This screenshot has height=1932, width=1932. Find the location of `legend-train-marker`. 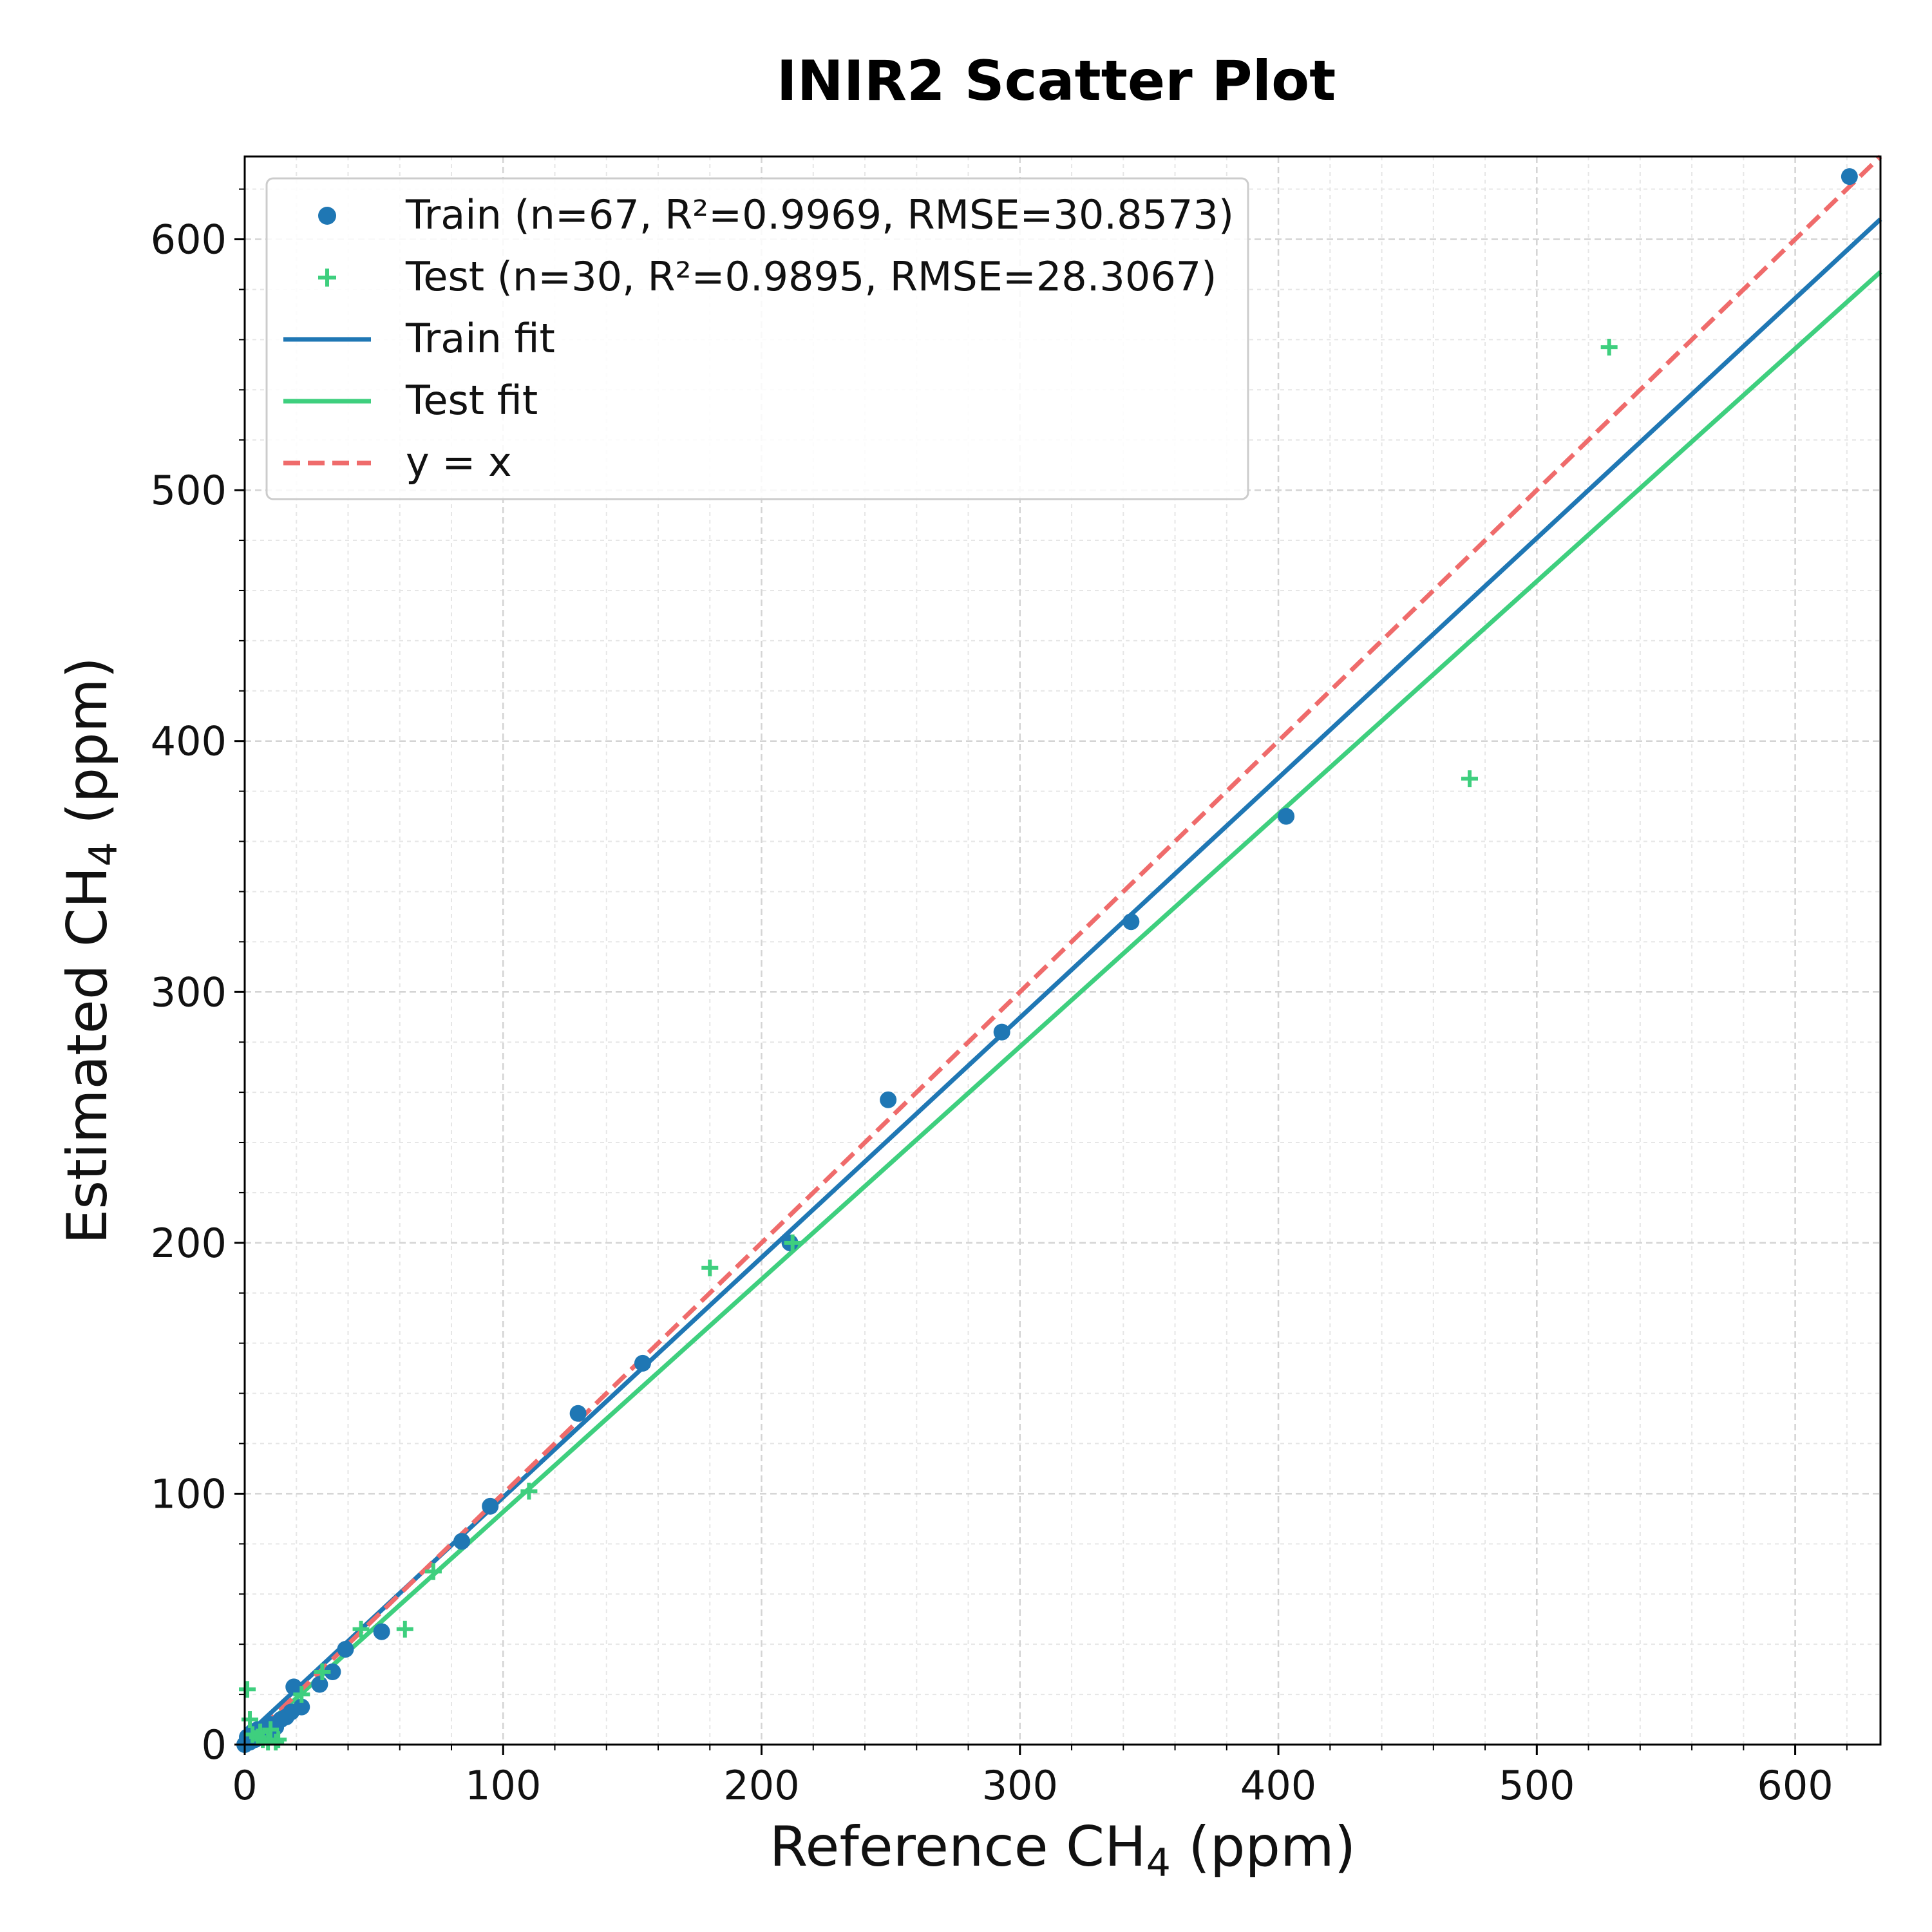

legend-train-marker is located at coordinates (327, 216).